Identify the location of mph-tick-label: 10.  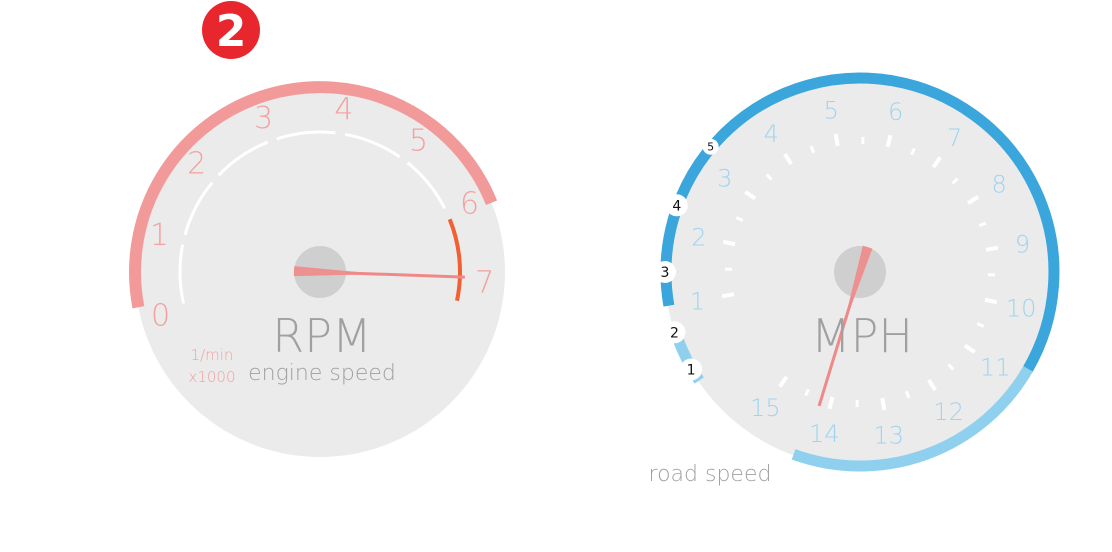
(1021, 309).